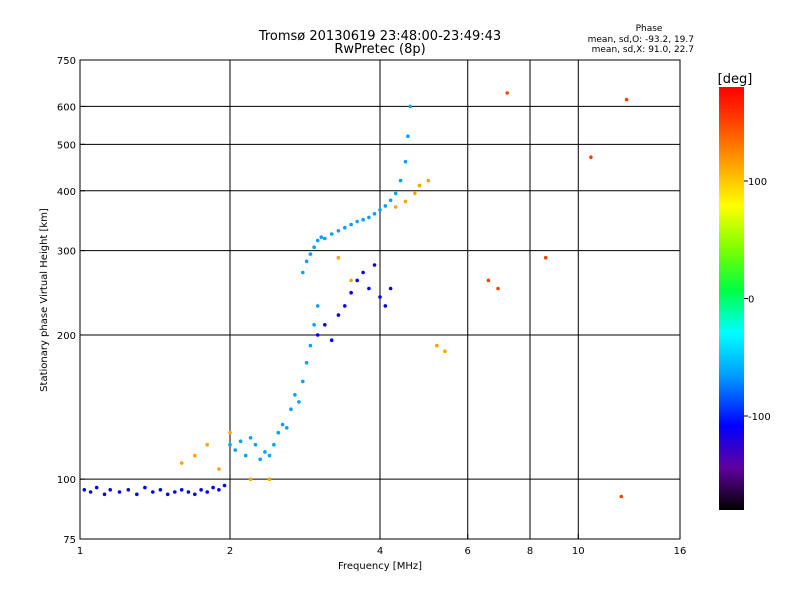 The width and height of the screenshot is (800, 600). What do you see at coordinates (680, 551) in the screenshot?
I see `x-tick-label: 16` at bounding box center [680, 551].